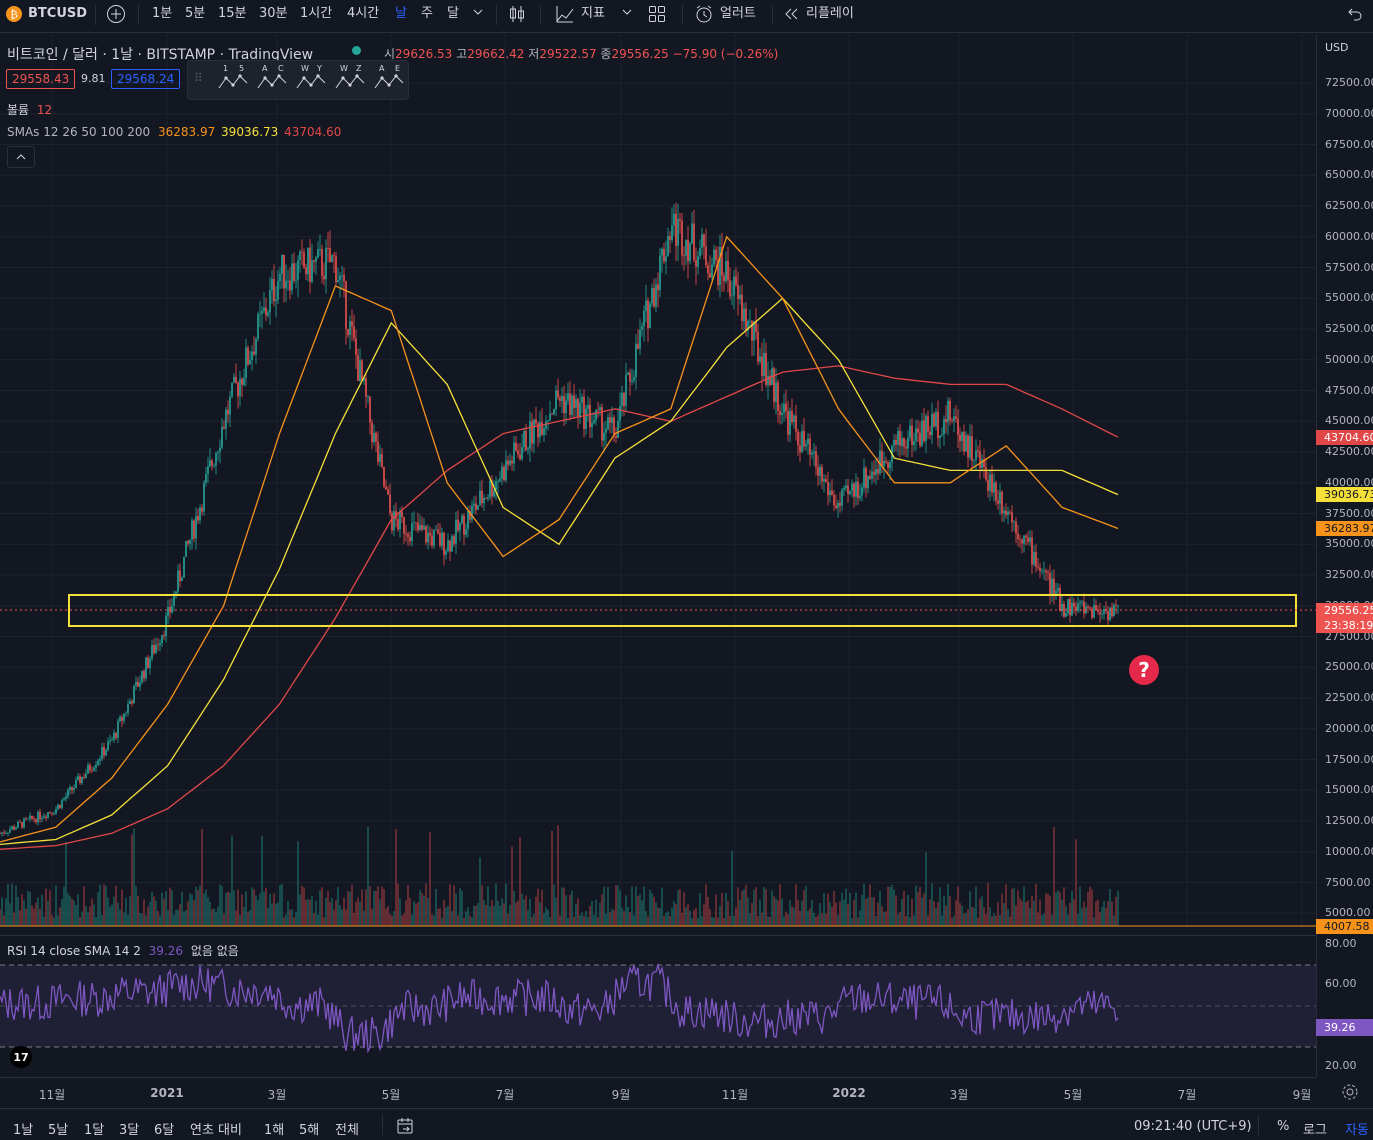  I want to click on currency-label: USD, so click(1337, 47).